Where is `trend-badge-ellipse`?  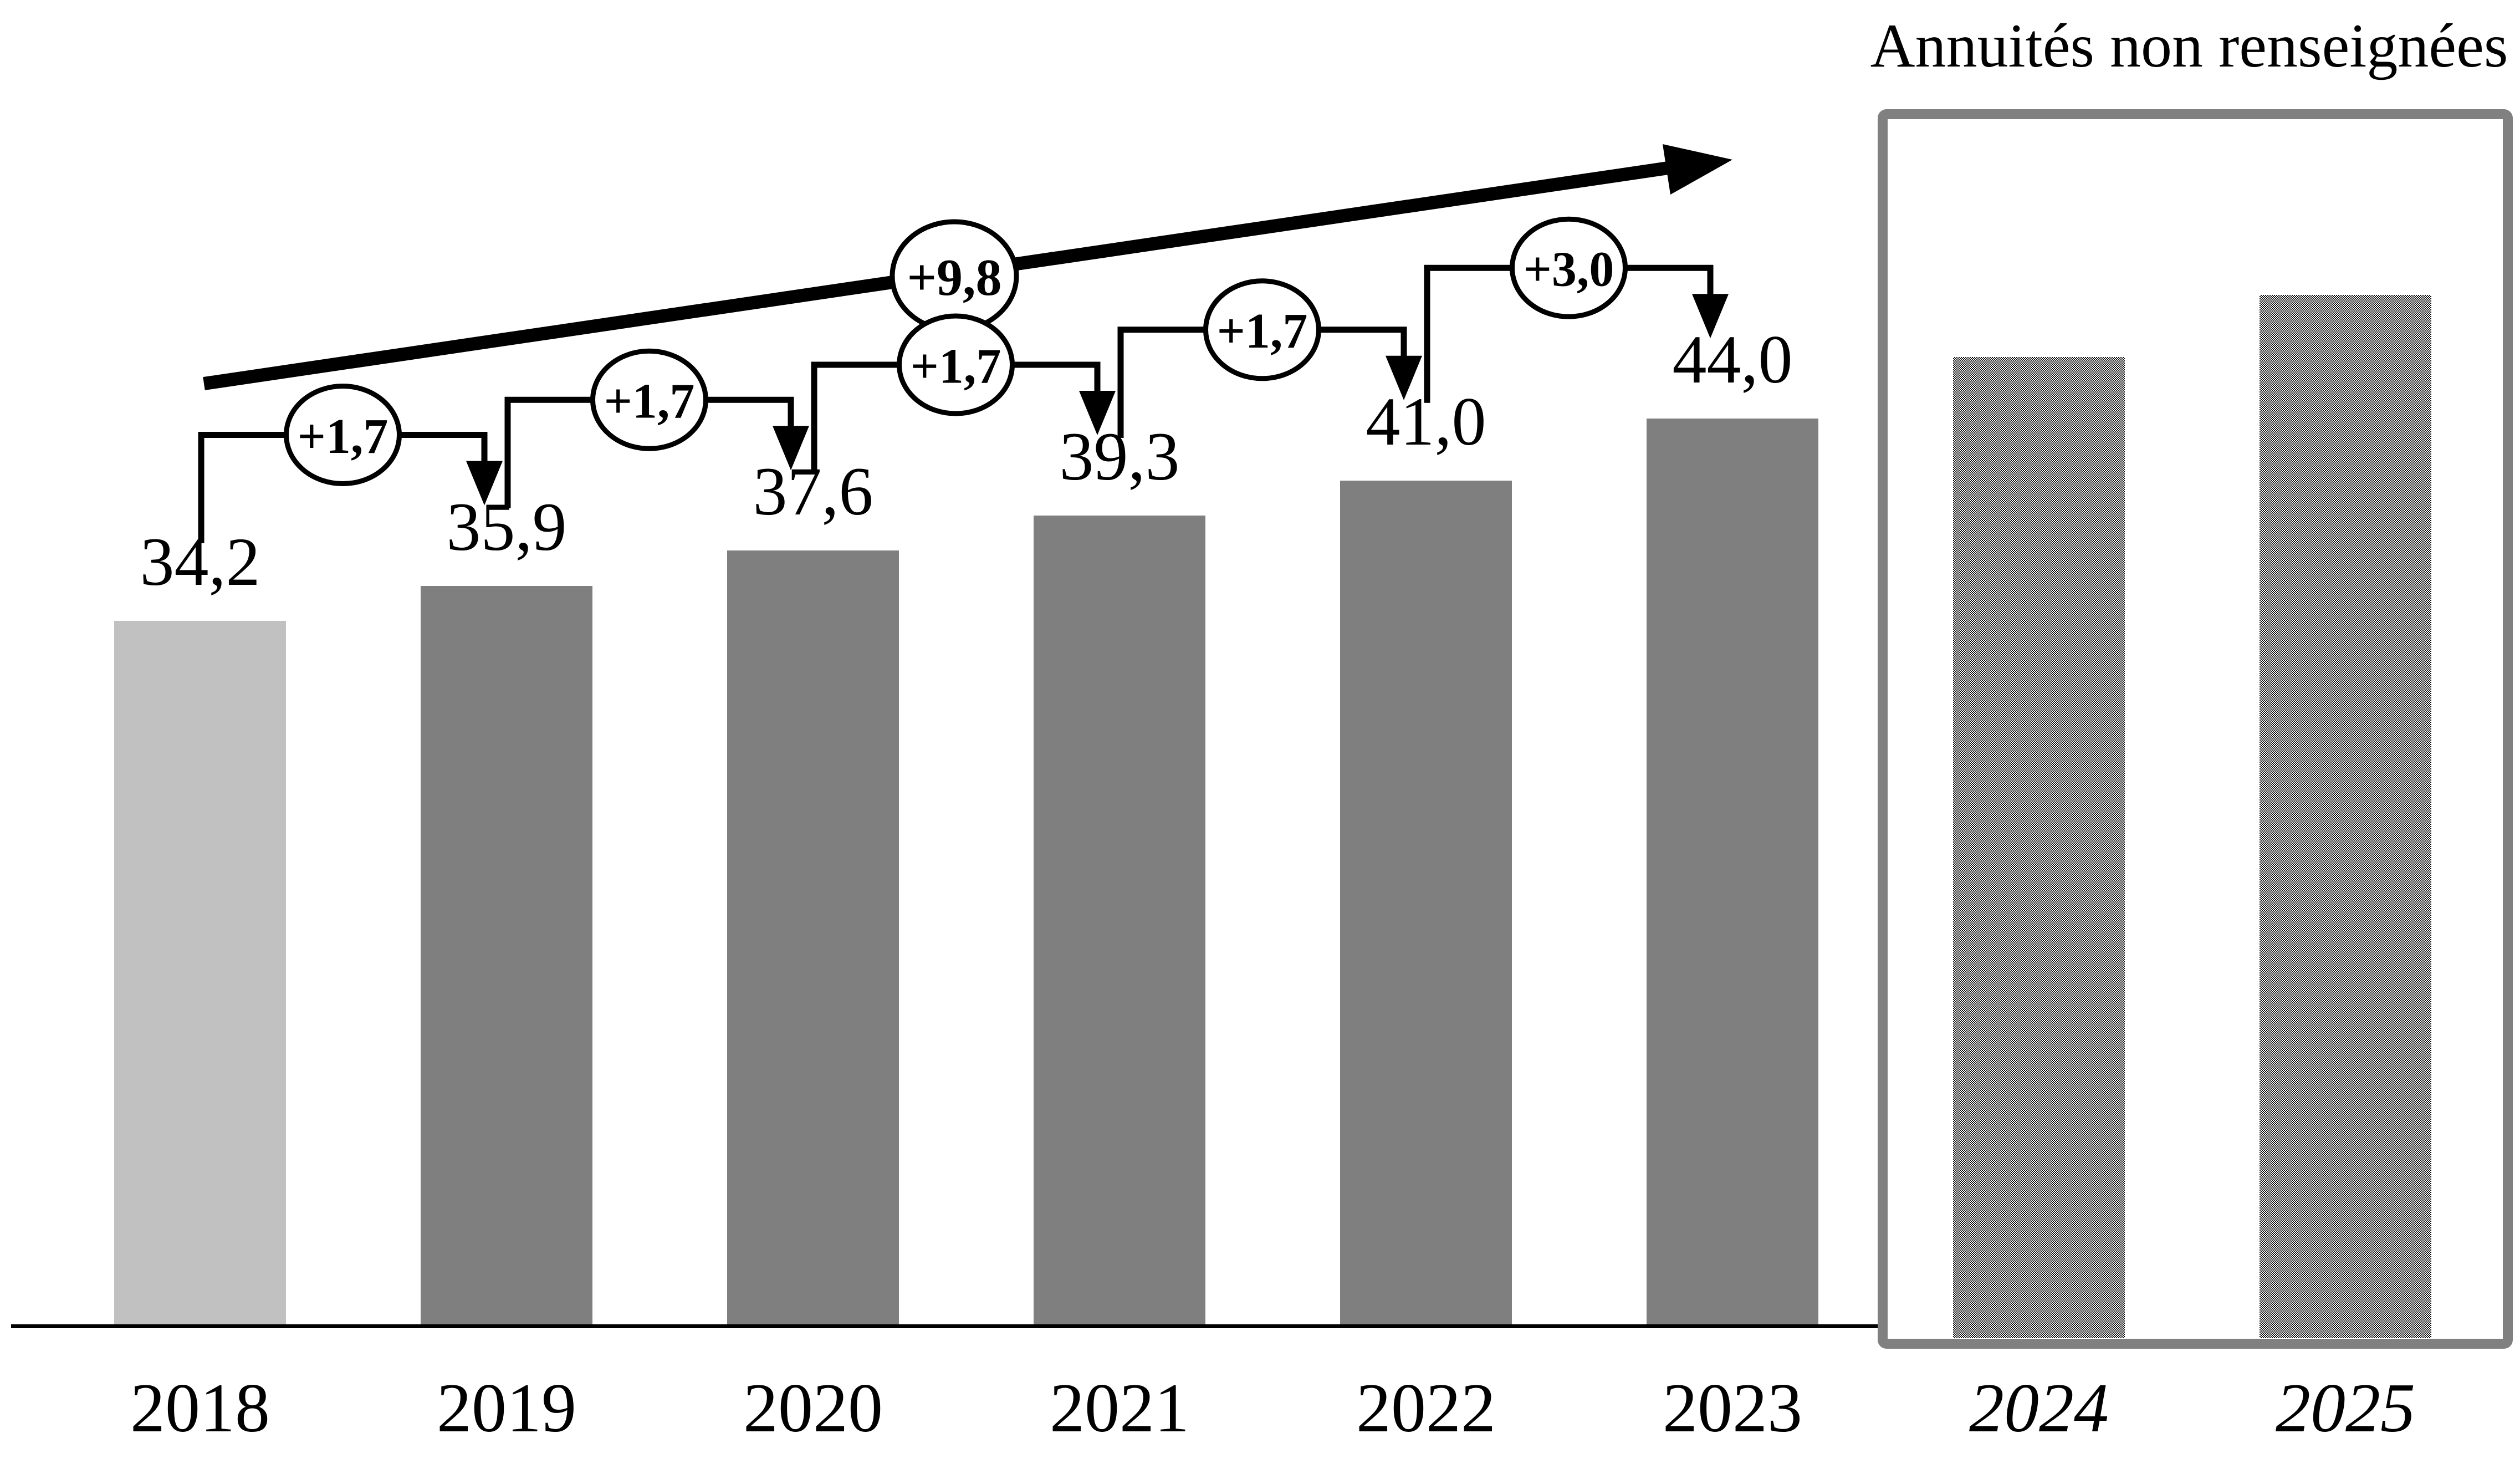 trend-badge-ellipse is located at coordinates (954, 276).